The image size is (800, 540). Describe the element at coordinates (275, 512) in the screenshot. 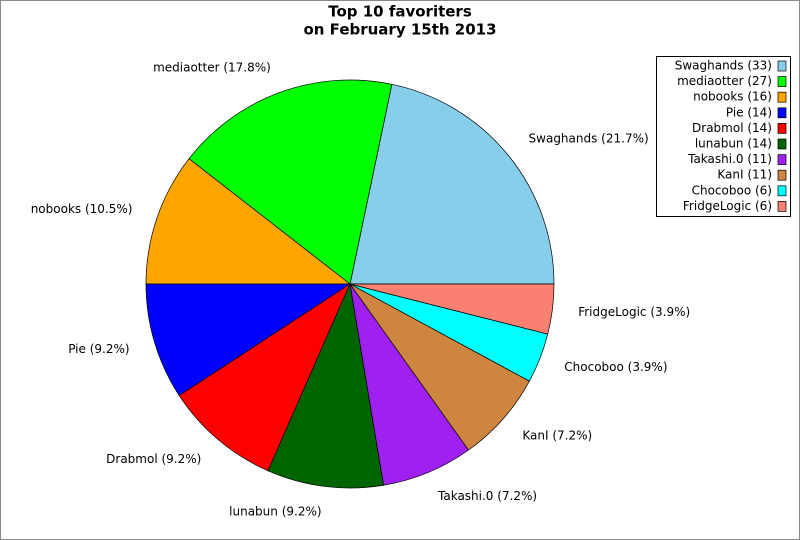

I see `slice-label: lunabun (9.2%)` at that location.